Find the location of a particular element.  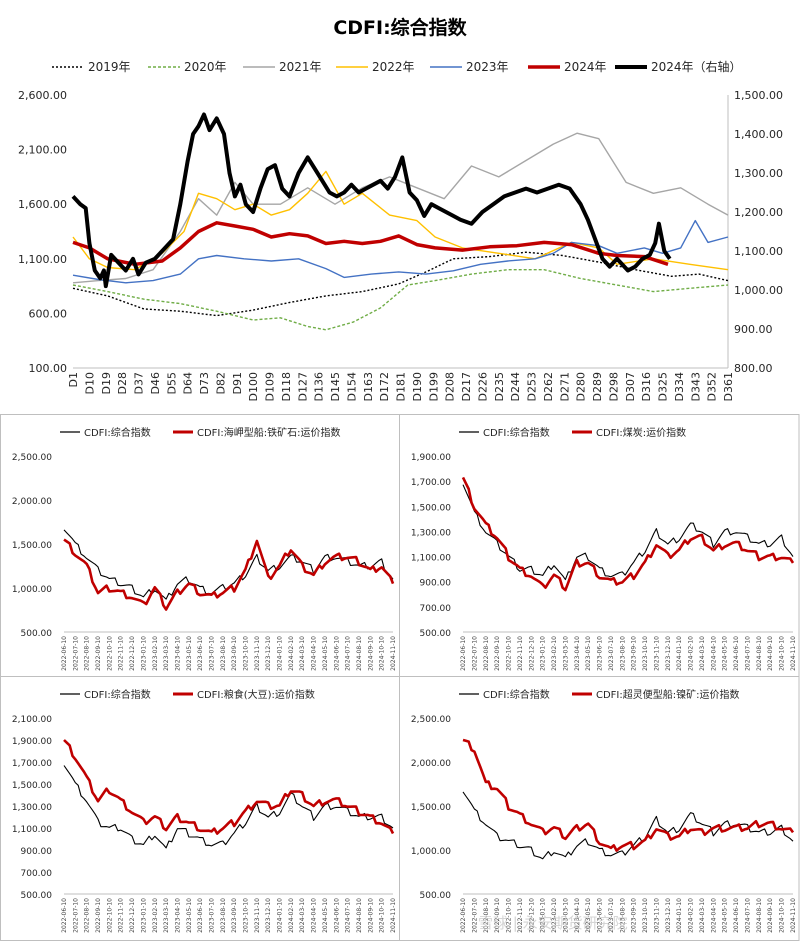

legend-label: 2023年 is located at coordinates (487, 67).